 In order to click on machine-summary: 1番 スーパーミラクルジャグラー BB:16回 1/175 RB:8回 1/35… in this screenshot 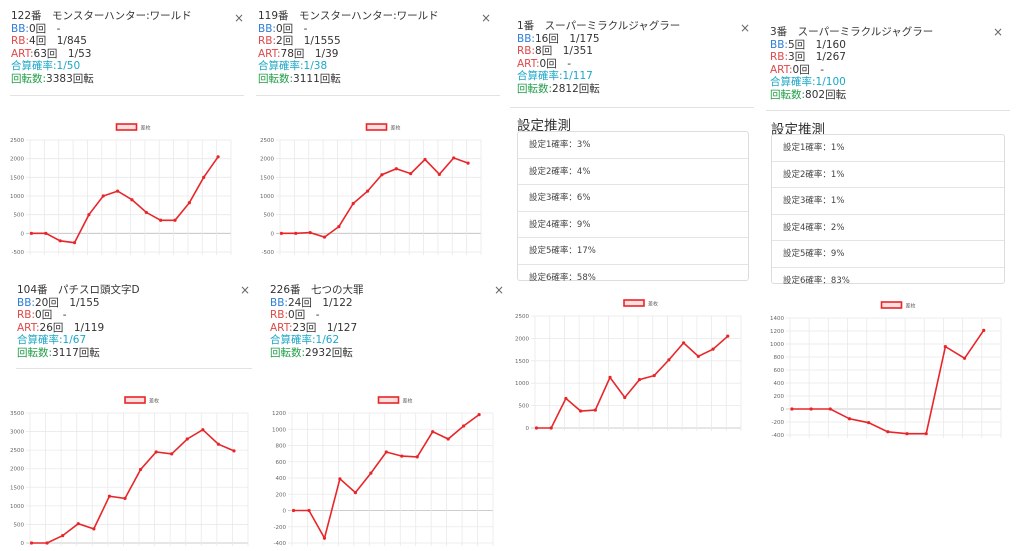, I will do `click(627, 57)`.